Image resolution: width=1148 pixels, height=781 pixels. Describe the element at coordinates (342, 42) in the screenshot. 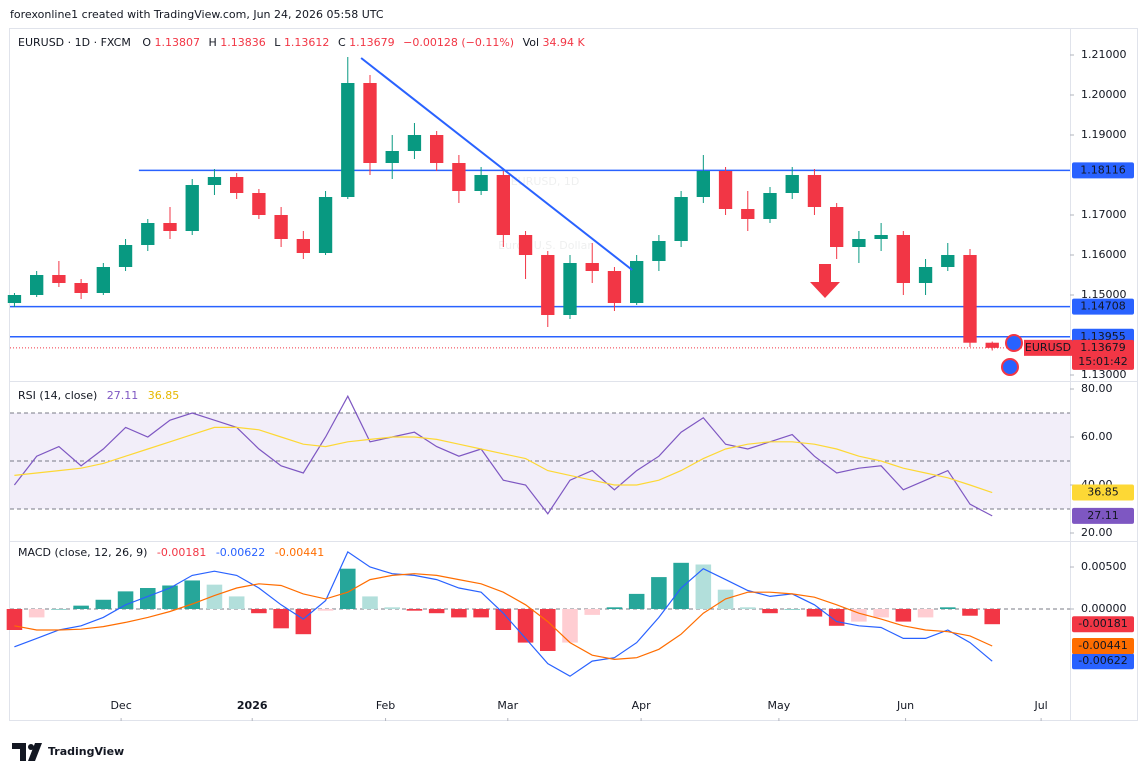

I see `ohlc-label: C` at that location.